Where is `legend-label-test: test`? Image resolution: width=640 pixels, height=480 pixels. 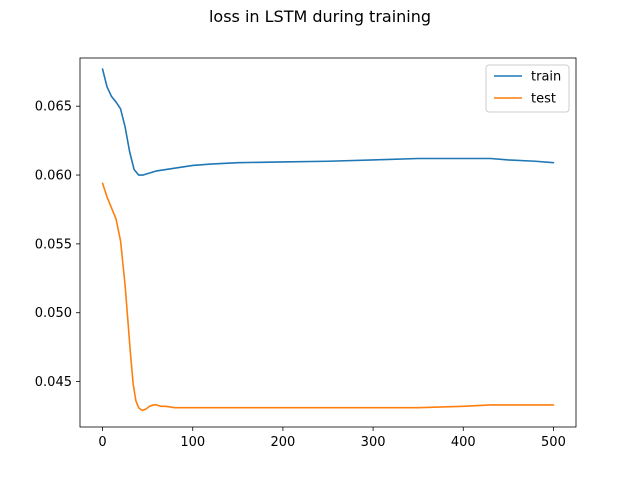
legend-label-test: test is located at coordinates (543, 99).